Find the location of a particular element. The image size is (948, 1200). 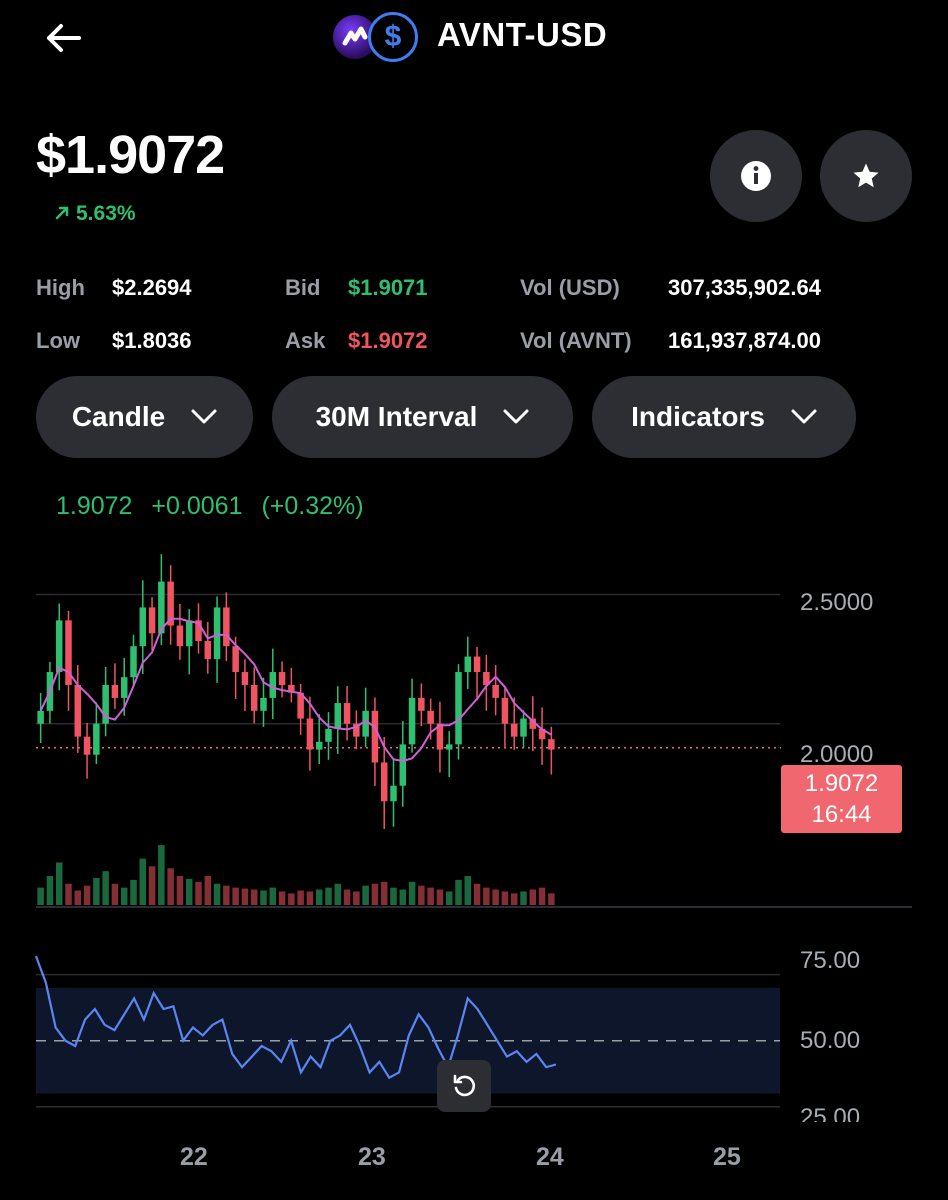

pair-logos: $ is located at coordinates (376, 39).